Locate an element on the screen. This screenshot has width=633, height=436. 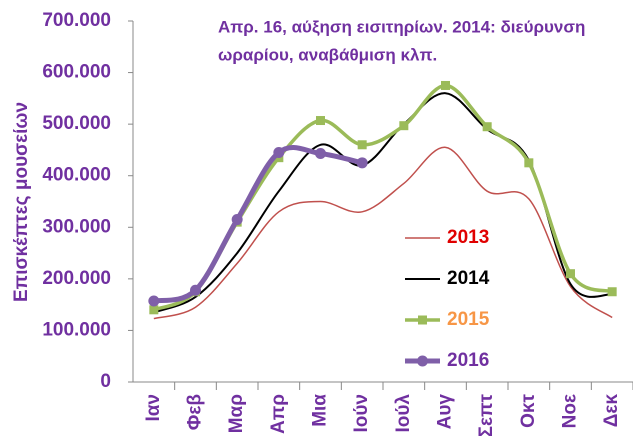
x-tick-label: Ιούν is located at coordinates (361, 413).